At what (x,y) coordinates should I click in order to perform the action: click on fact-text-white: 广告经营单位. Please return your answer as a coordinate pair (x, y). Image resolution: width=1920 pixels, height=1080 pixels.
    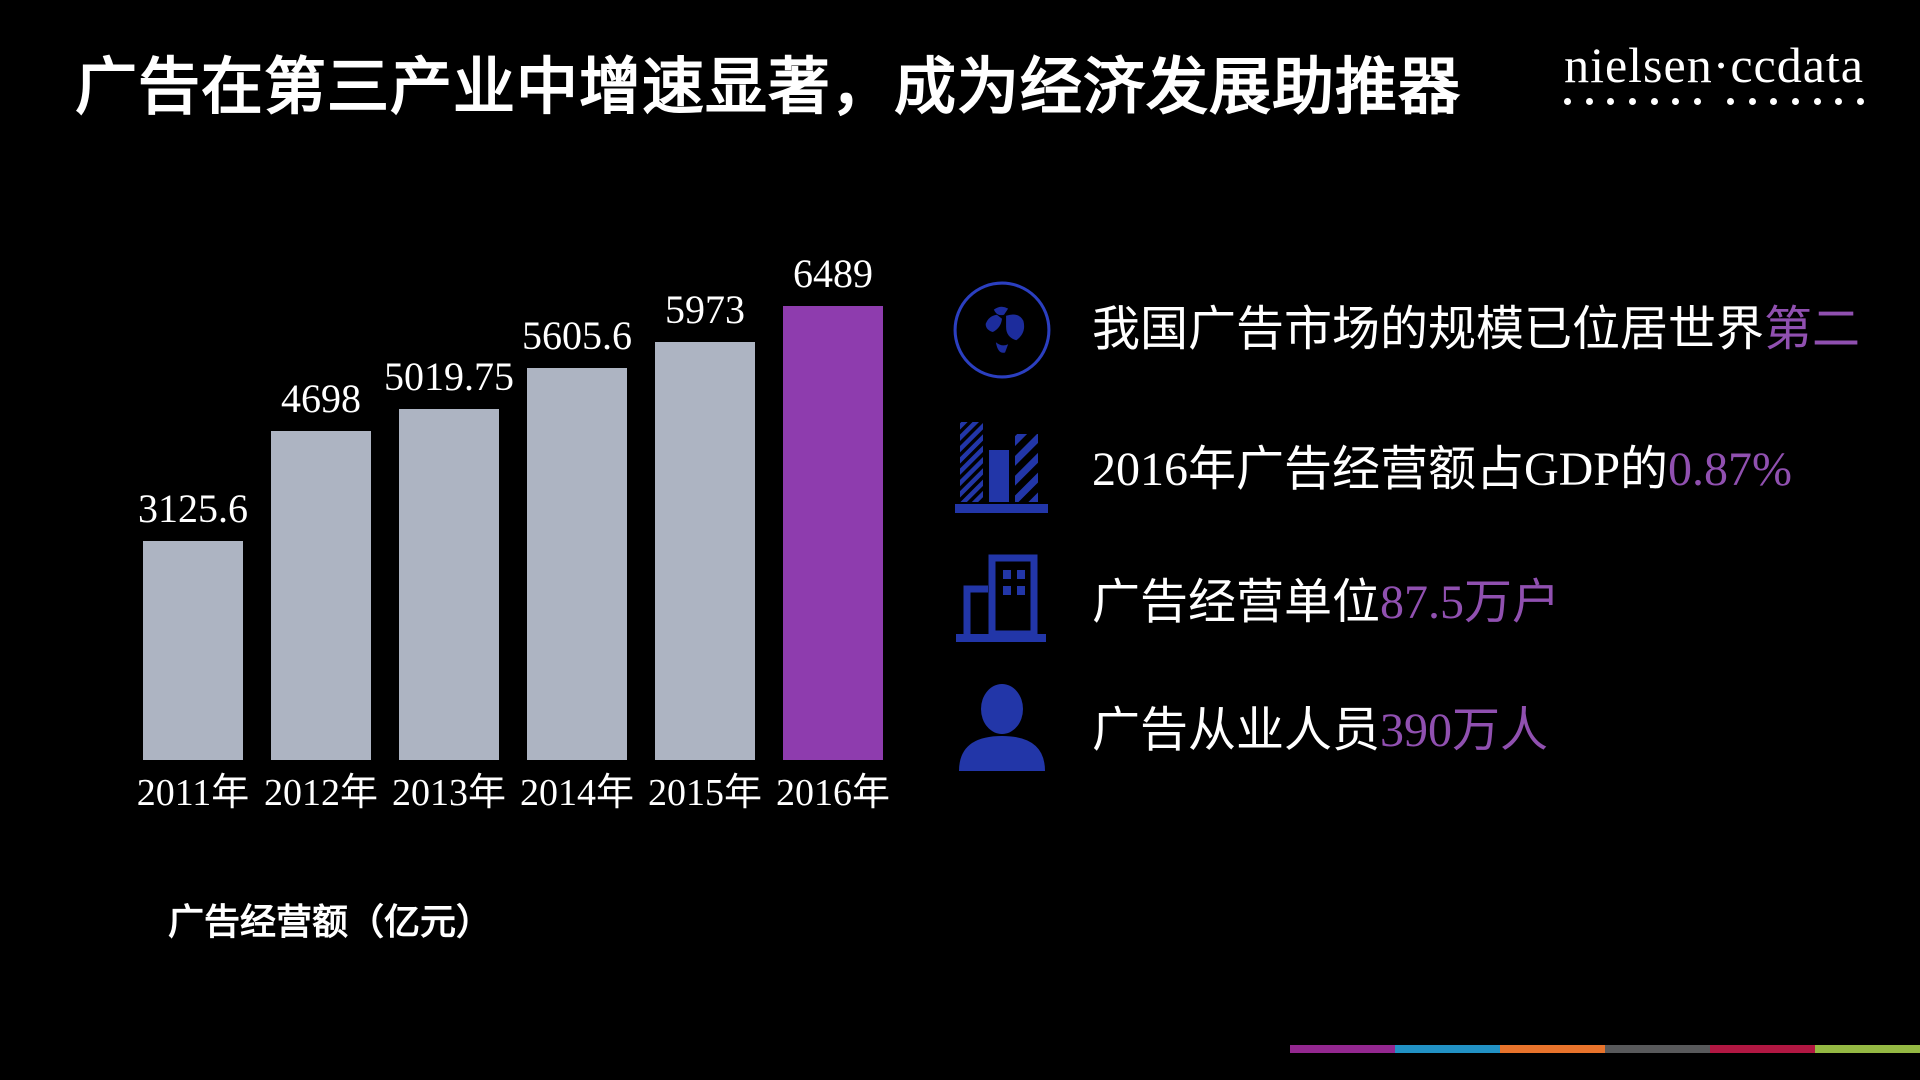
    Looking at the image, I should click on (1236, 602).